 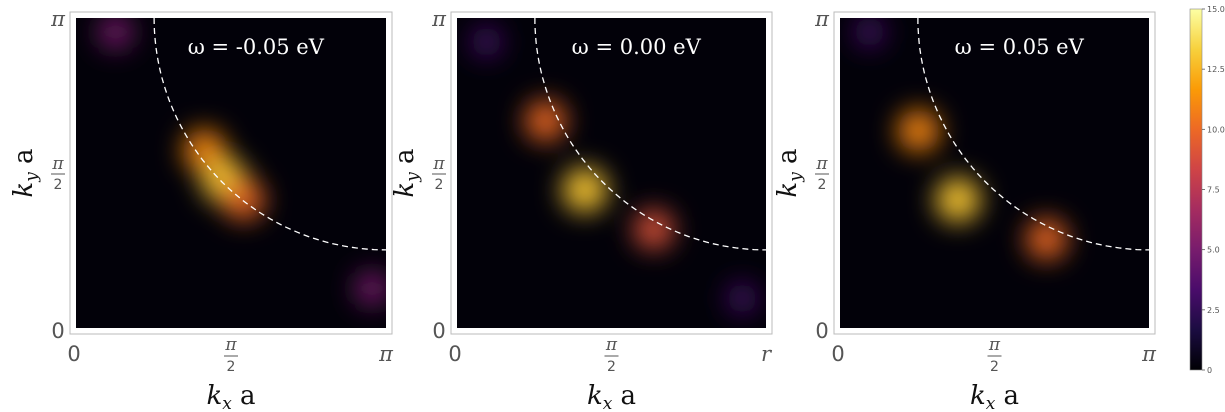 I want to click on colorbar-gradient, so click(x=1196, y=189).